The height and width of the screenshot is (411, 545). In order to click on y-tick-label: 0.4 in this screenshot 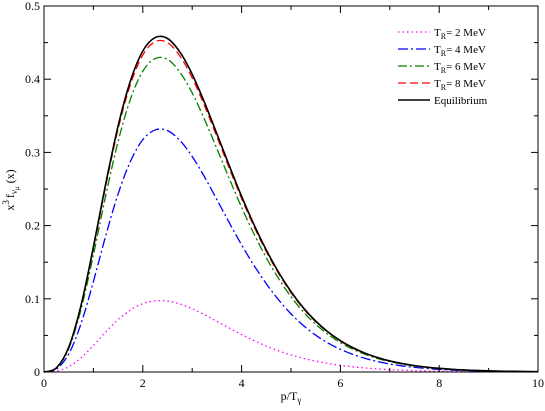, I will do `click(32, 79)`.